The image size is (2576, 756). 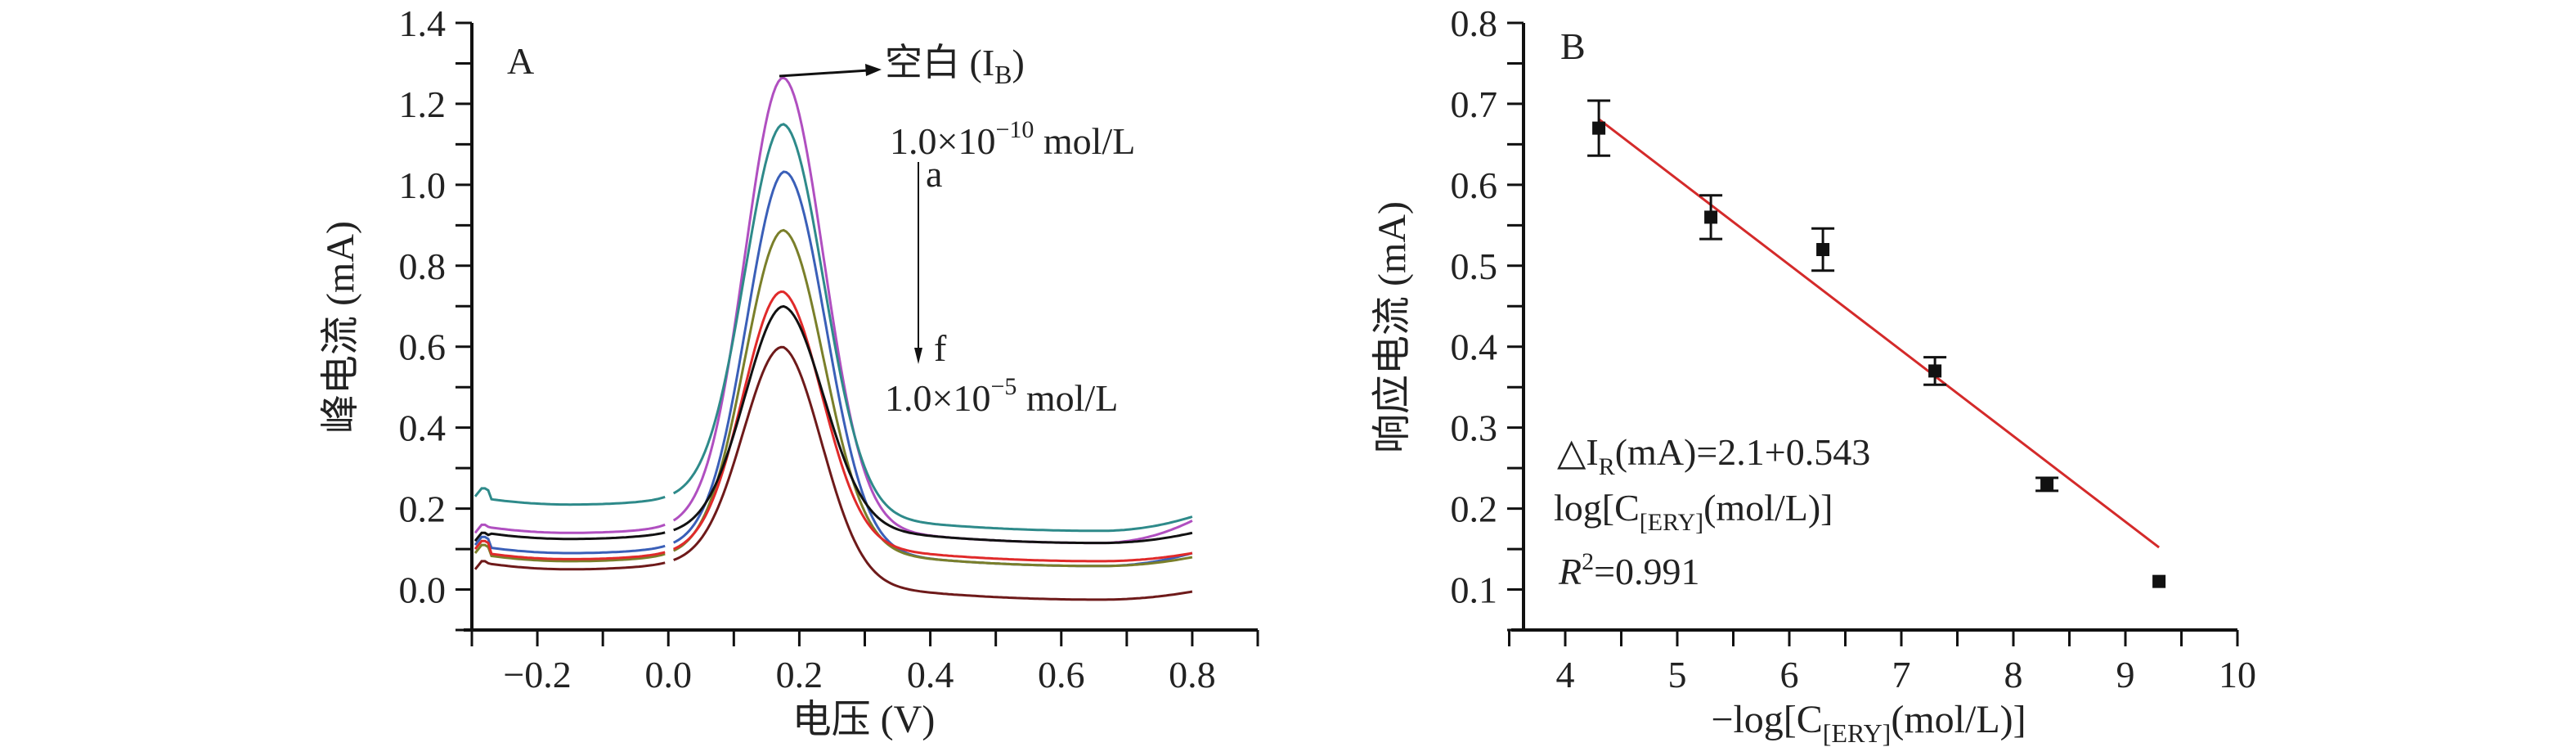 I want to click on y-tick-label: 1.2, so click(x=423, y=104).